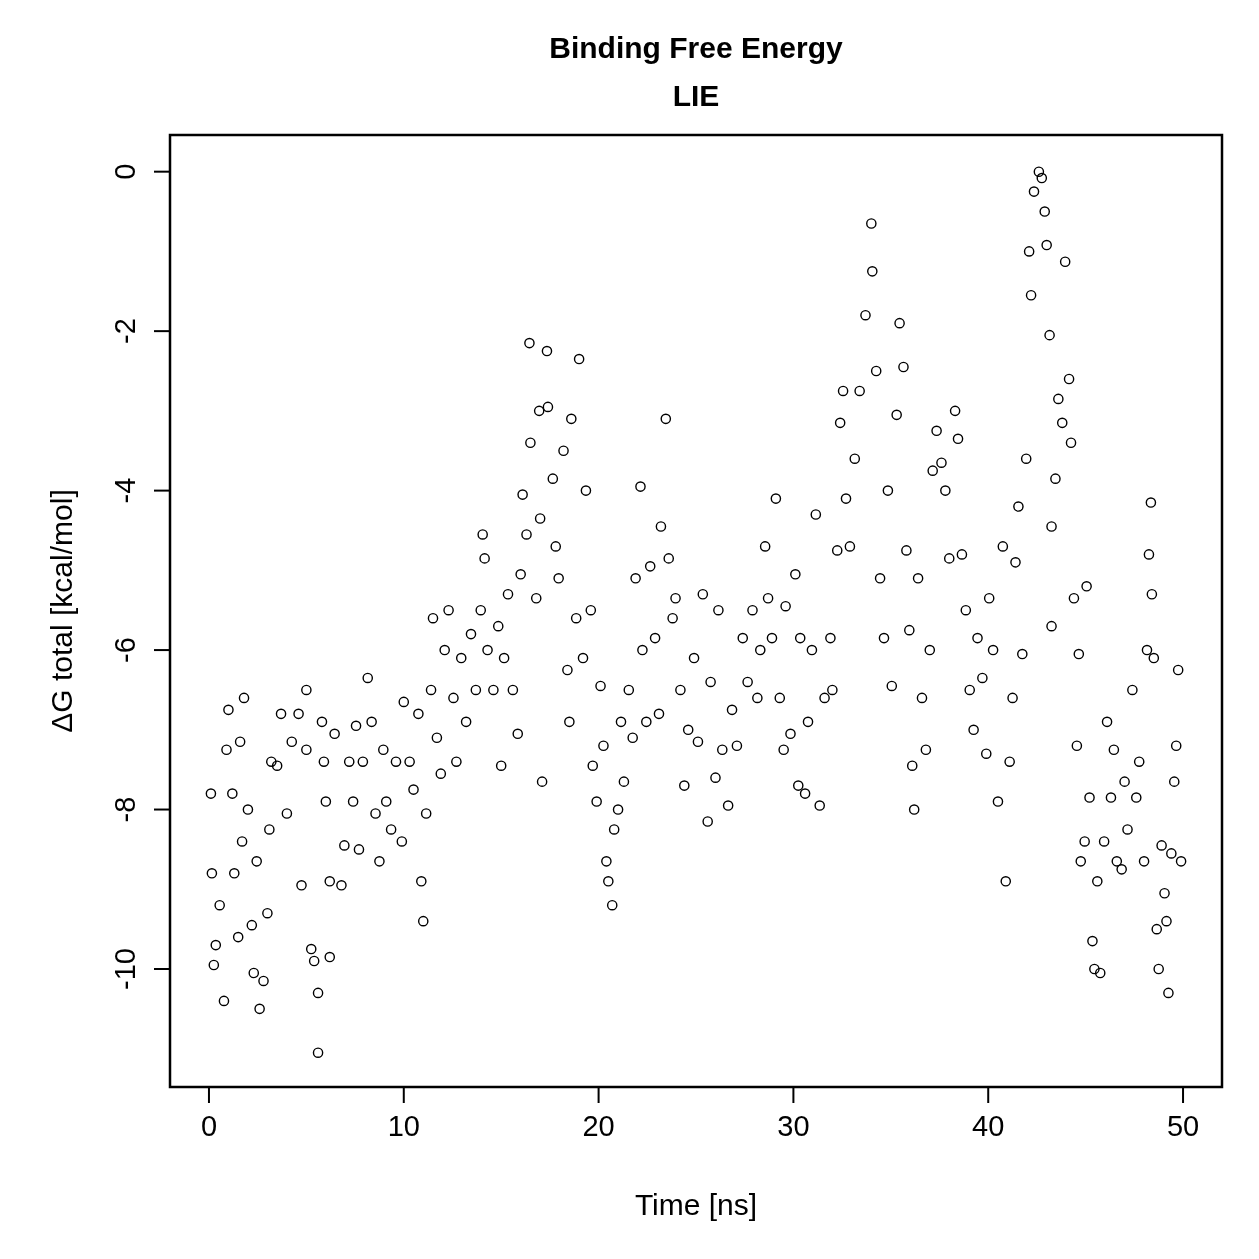 The image size is (1259, 1259). Describe the element at coordinates (125, 809) in the screenshot. I see `y-tick-label: -8` at that location.